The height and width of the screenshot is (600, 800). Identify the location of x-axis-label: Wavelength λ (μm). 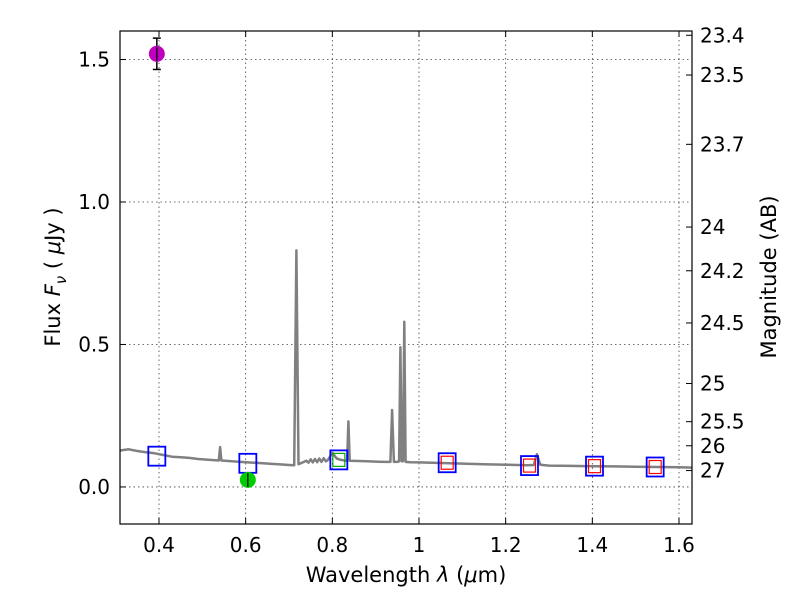
(406, 575).